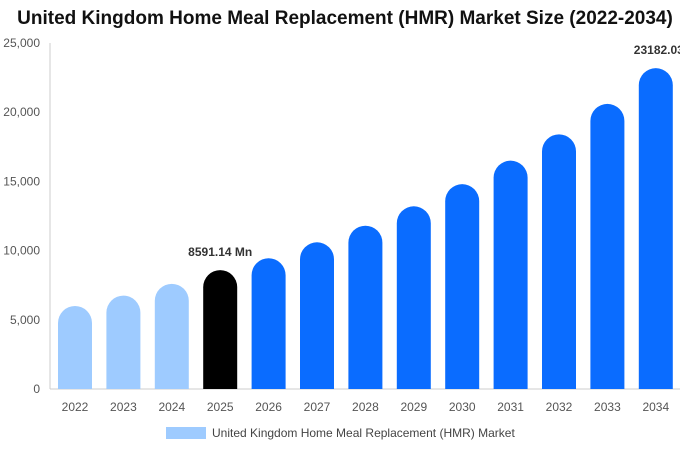 Image resolution: width=680 pixels, height=450 pixels. What do you see at coordinates (559, 261) in the screenshot?
I see `bar-2032` at bounding box center [559, 261].